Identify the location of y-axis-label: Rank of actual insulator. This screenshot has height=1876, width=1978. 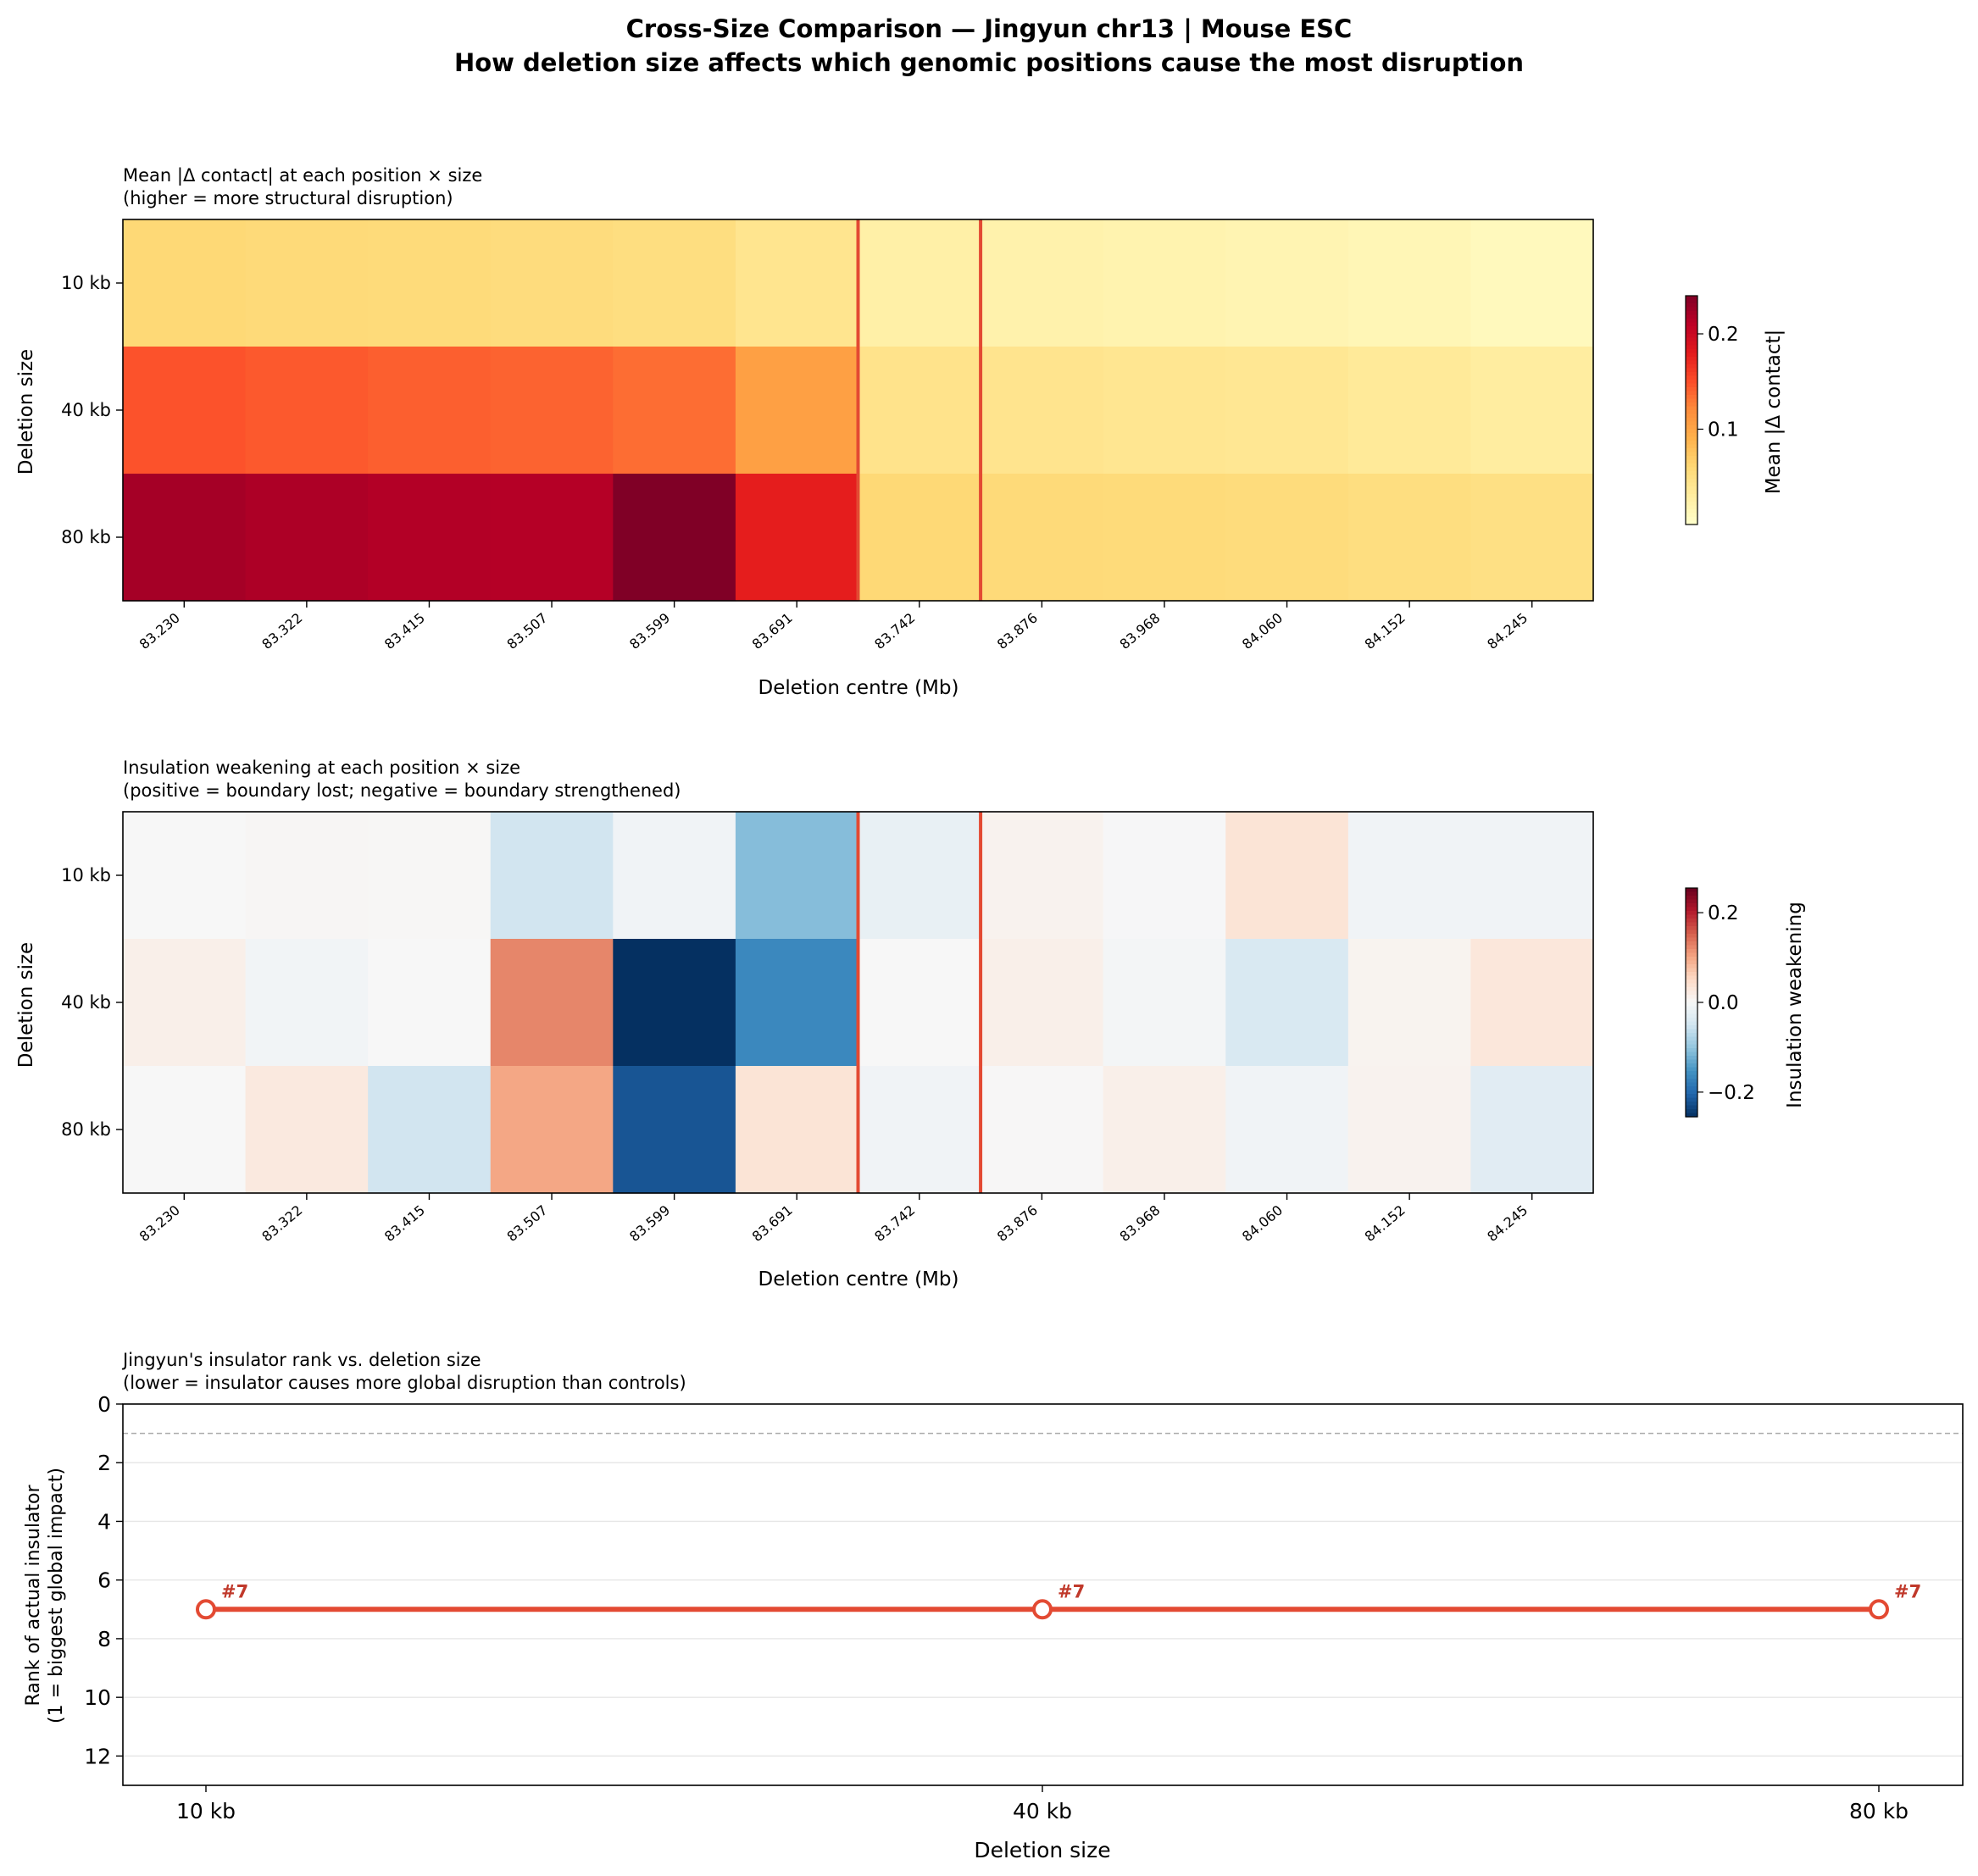
(34, 1596).